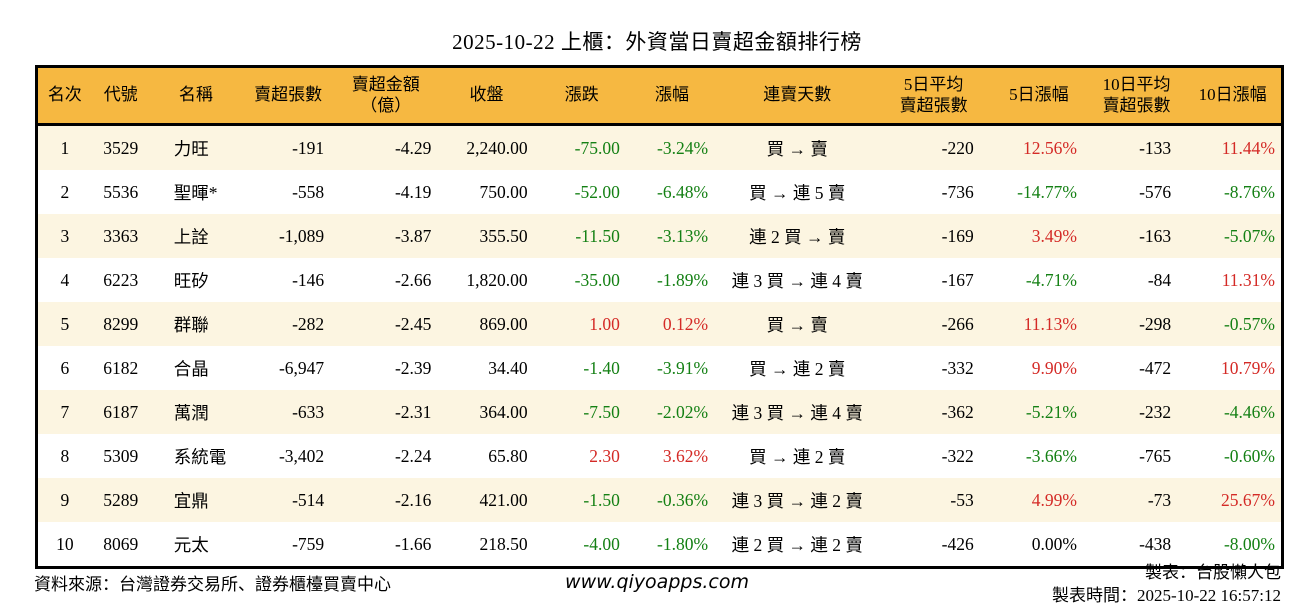  Describe the element at coordinates (308, 499) in the screenshot. I see `cell-sell-volume: -514` at that location.